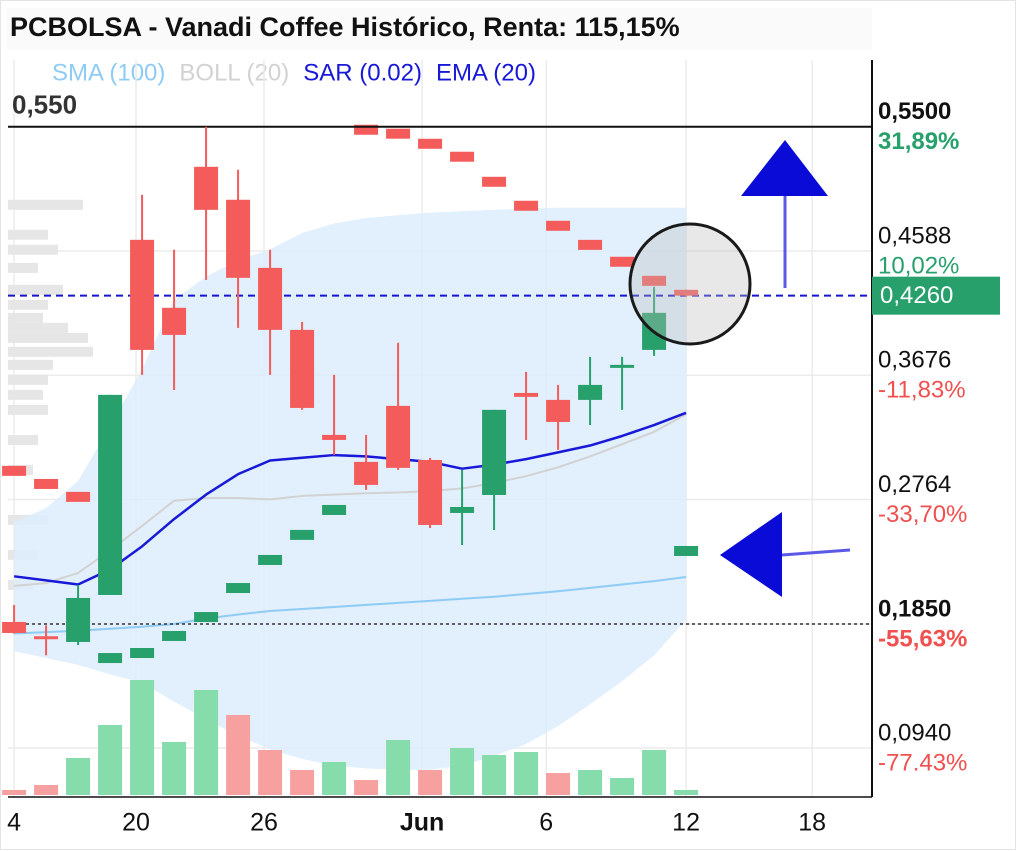 This screenshot has height=851, width=1017. I want to click on y-change-label: -55,63%, so click(922, 638).